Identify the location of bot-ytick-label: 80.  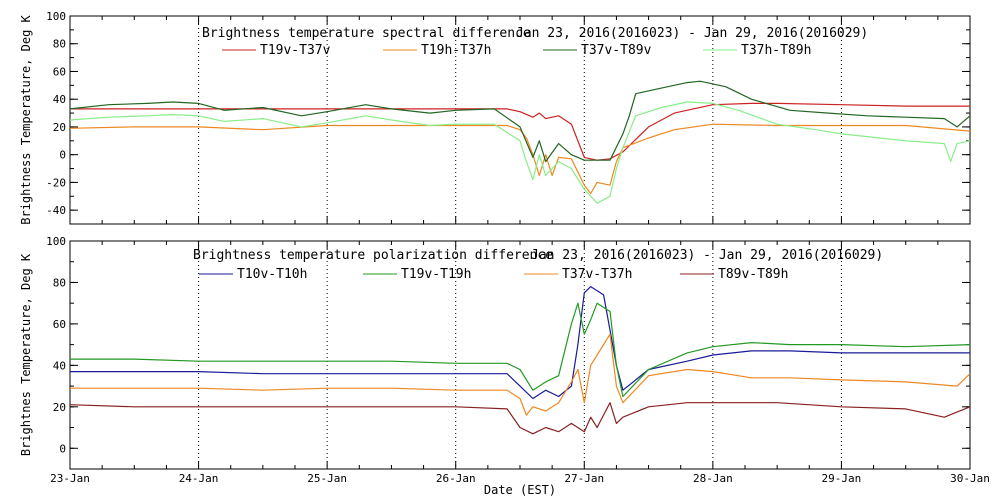
(59, 282).